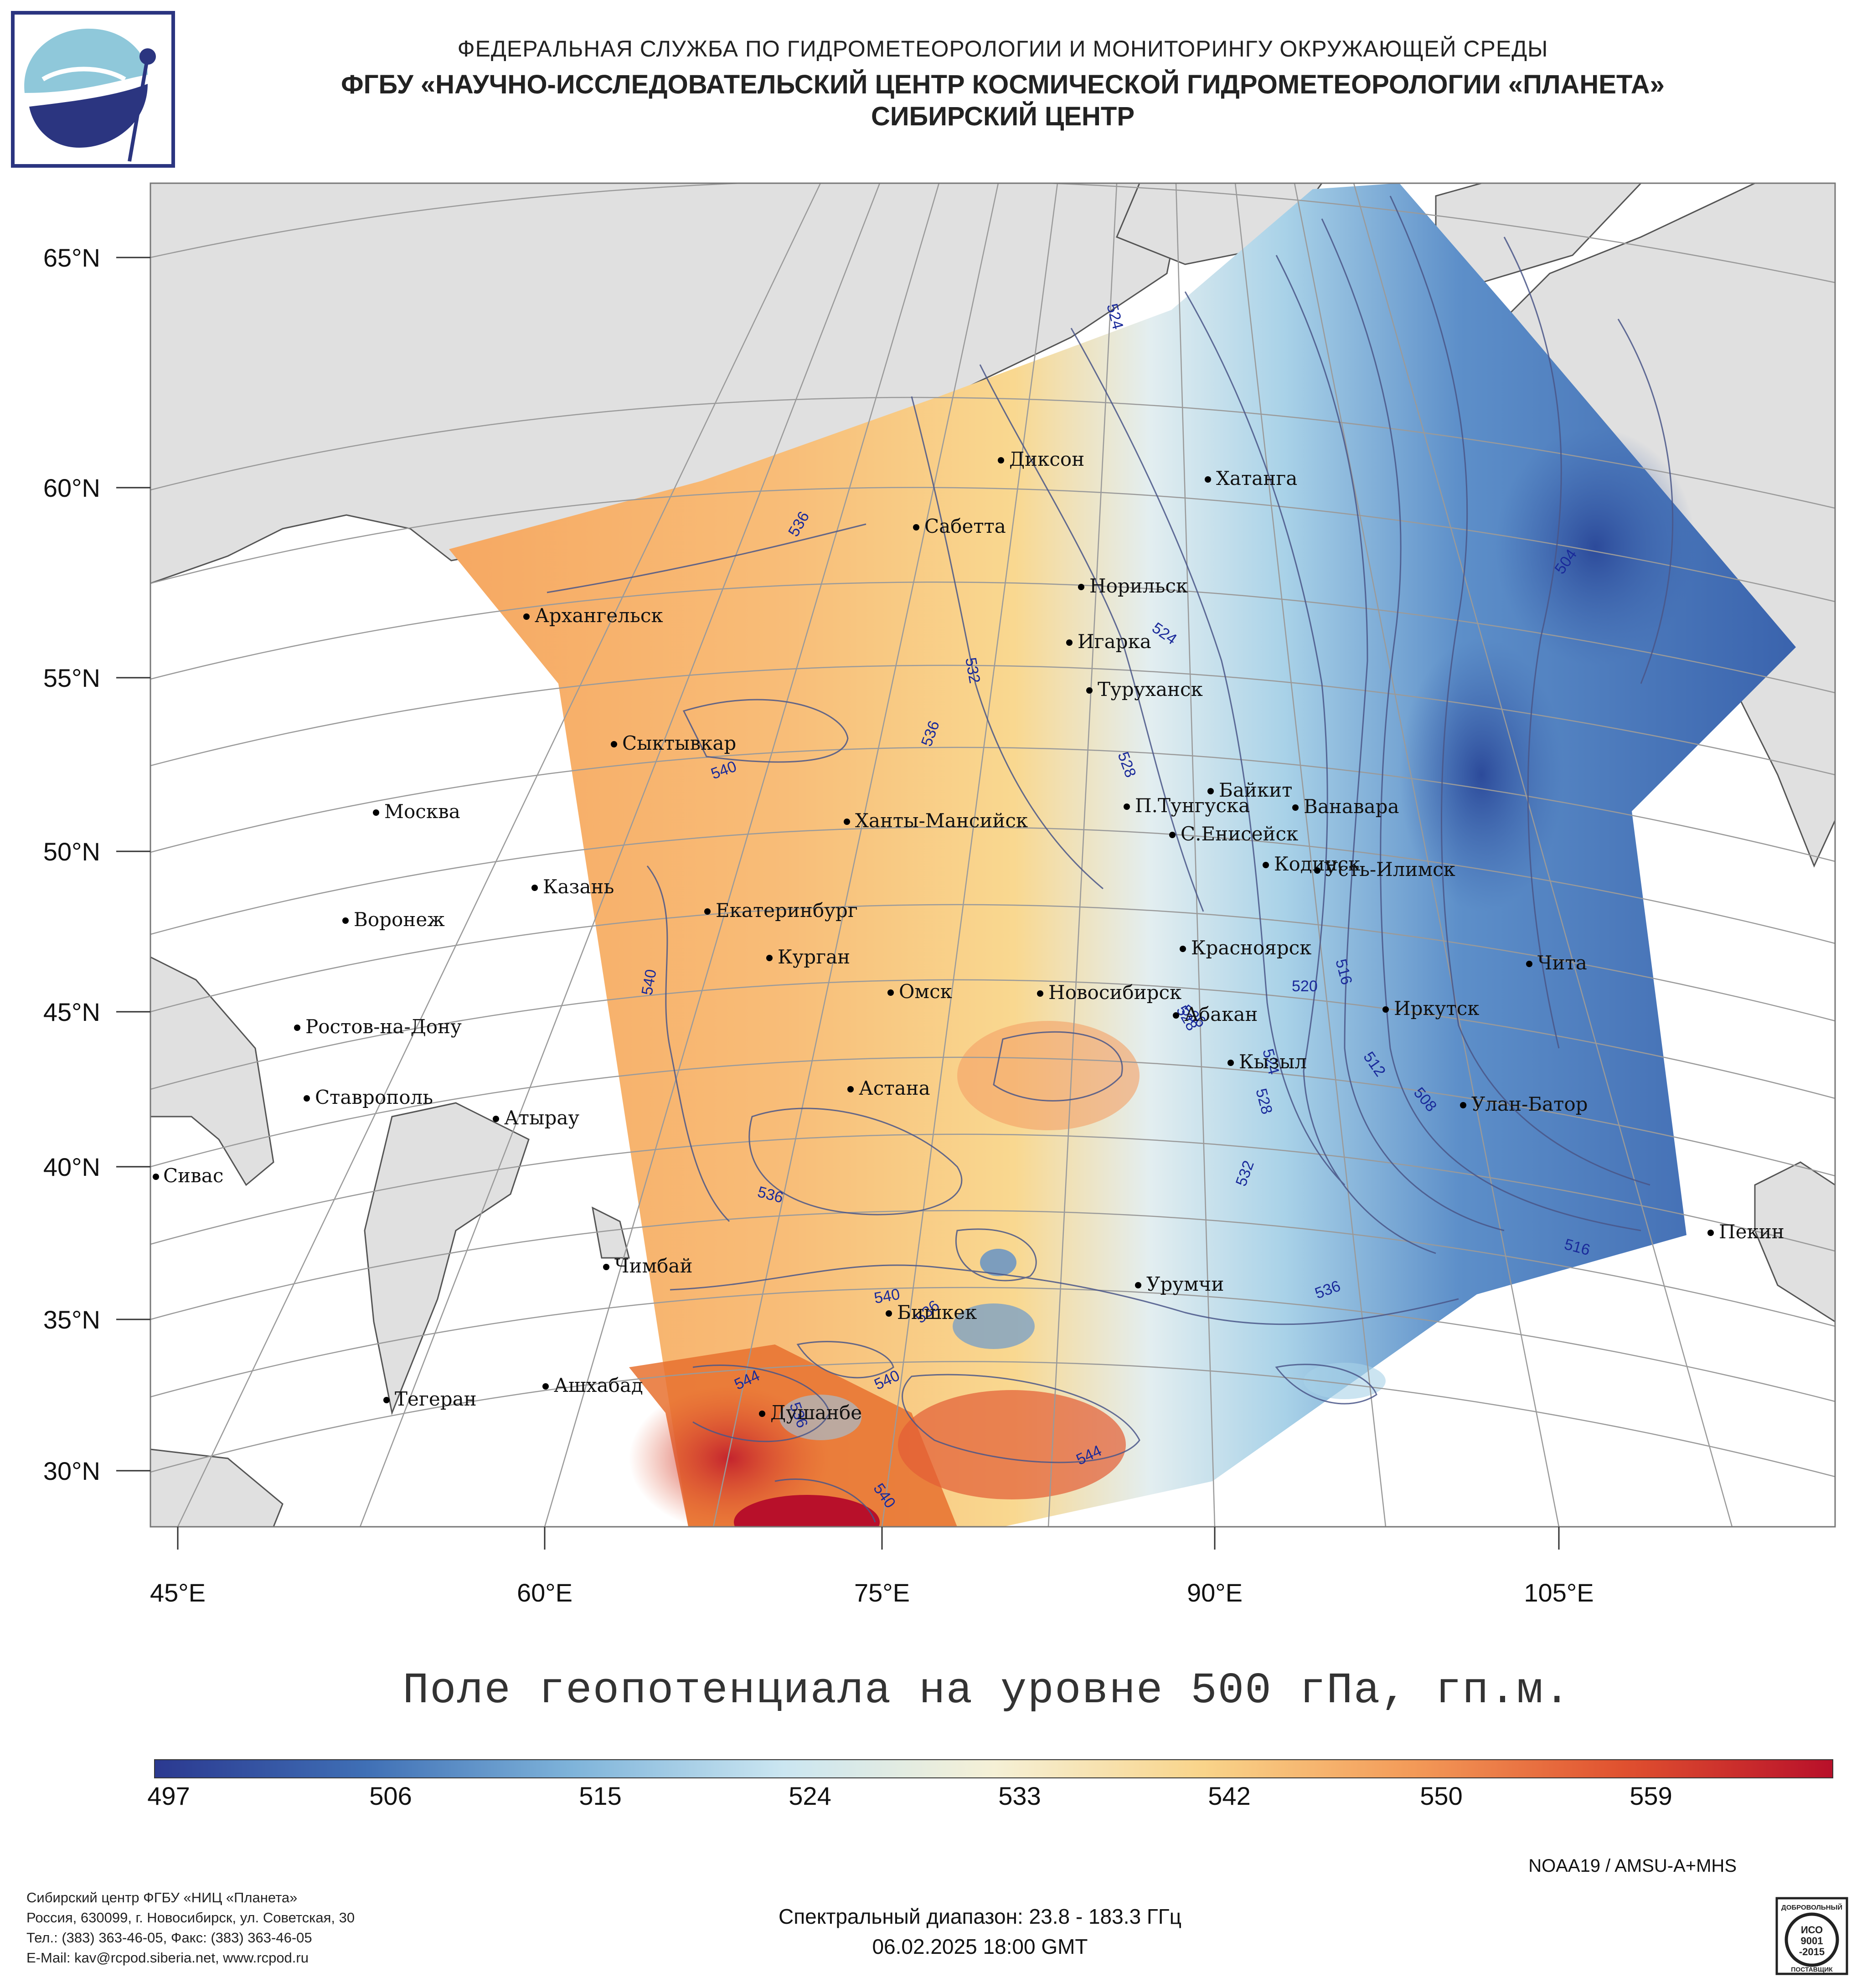 This screenshot has width=1867, height=1988. What do you see at coordinates (1214, 1593) in the screenshot?
I see `lon-label: 90°E` at bounding box center [1214, 1593].